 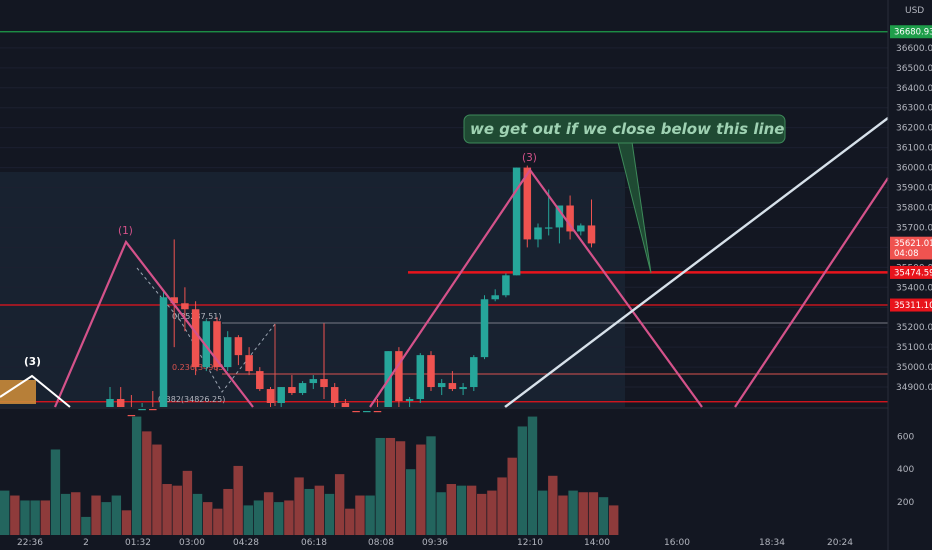 I want to click on price-tag: 36680.93, so click(x=911, y=32).